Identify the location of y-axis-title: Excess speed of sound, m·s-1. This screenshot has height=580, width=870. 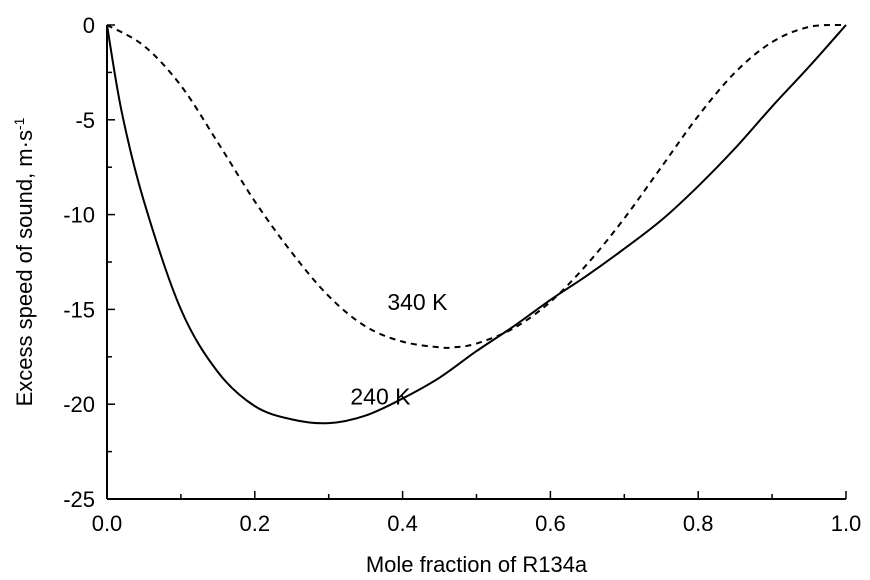
(24, 261).